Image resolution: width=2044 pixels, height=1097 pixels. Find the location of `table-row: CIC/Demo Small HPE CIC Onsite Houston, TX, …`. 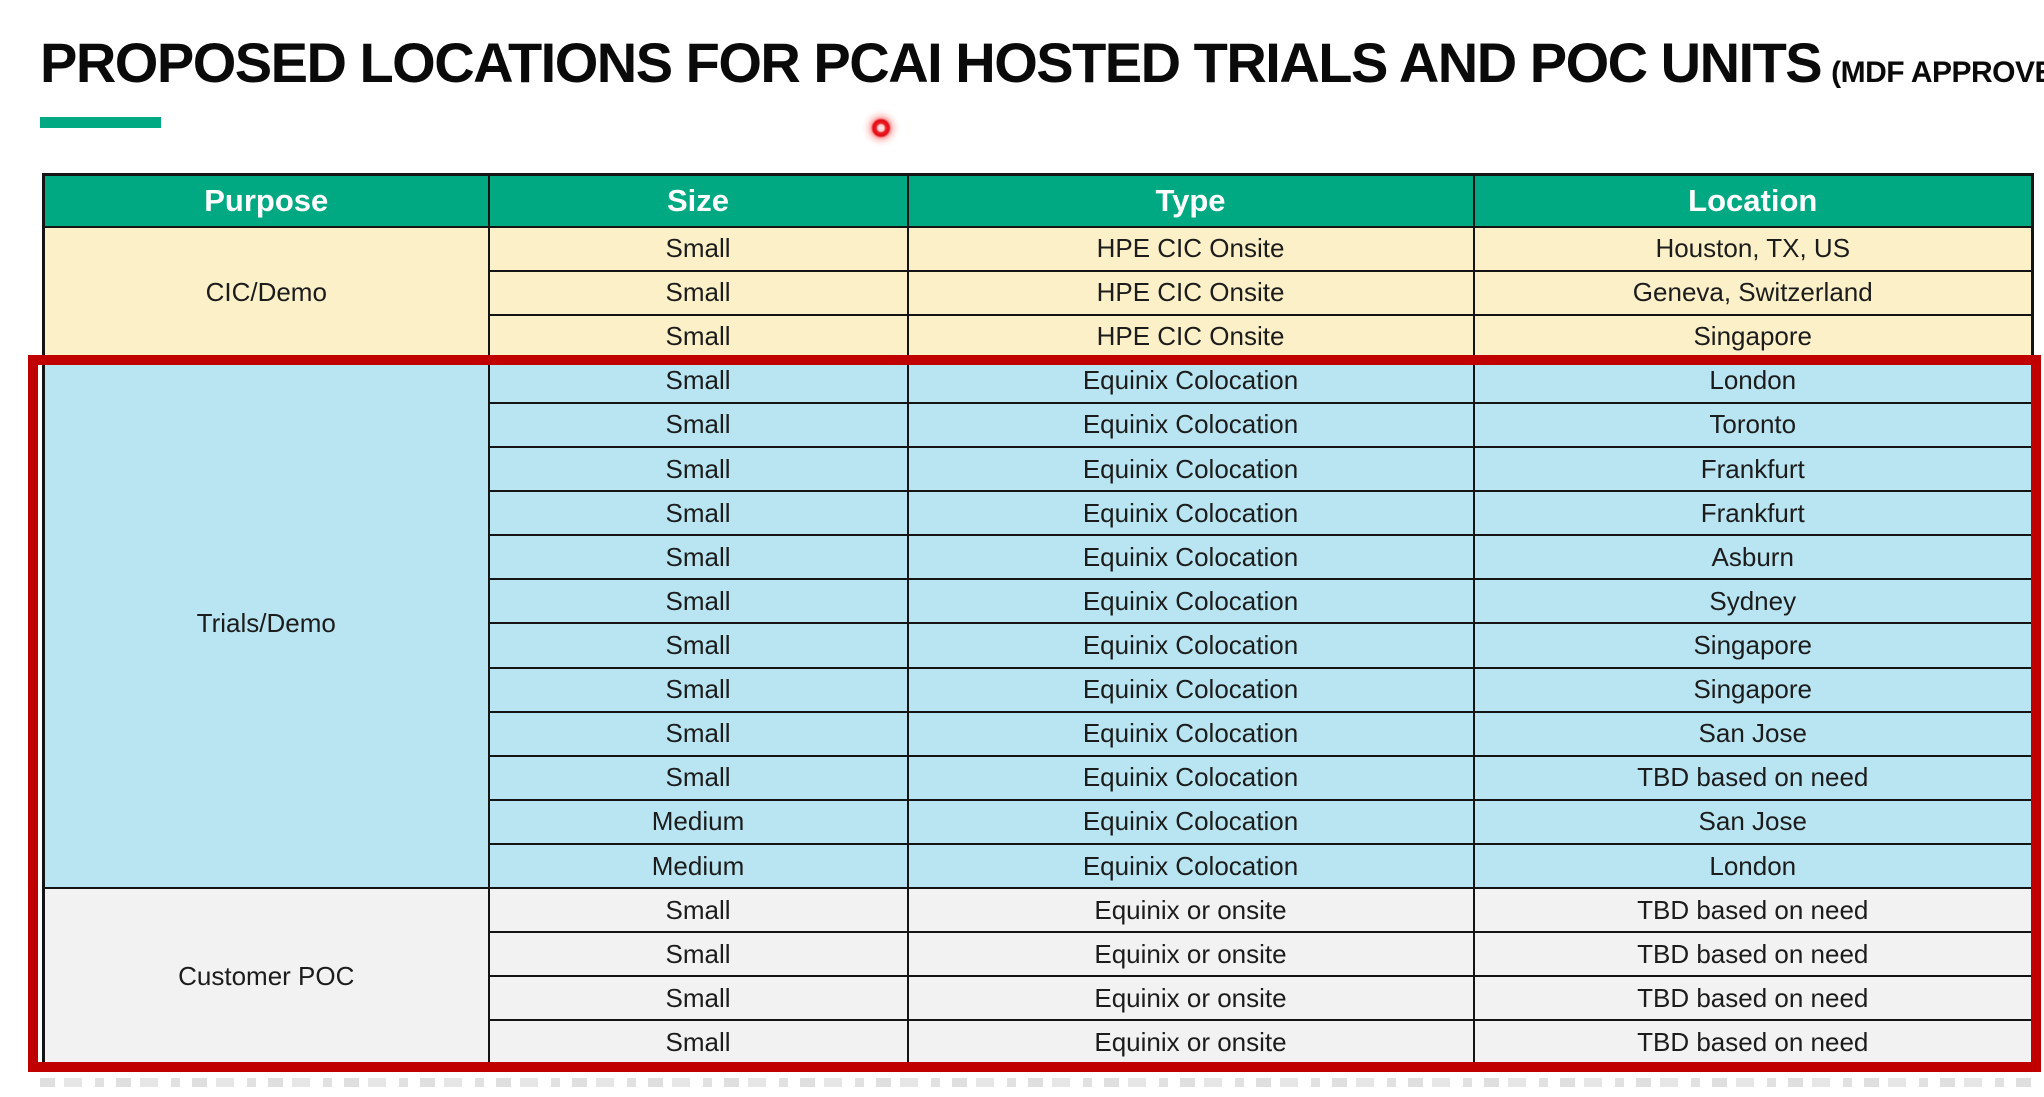

table-row: CIC/Demo Small HPE CIC Onsite Houston, TX, … is located at coordinates (1038, 292).